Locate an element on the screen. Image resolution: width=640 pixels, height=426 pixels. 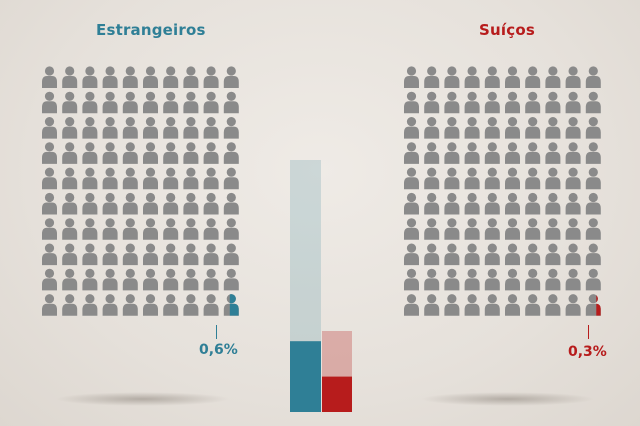
bar-swiss is located at coordinates (337, 394).